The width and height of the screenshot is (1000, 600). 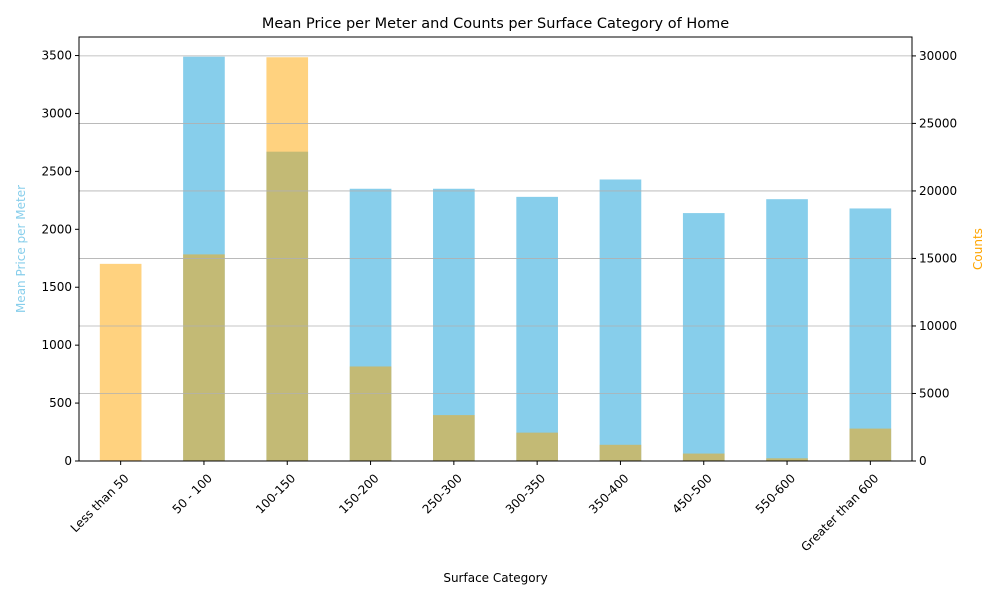 What do you see at coordinates (56, 171) in the screenshot?
I see `y-left-tick-label: 2500` at bounding box center [56, 171].